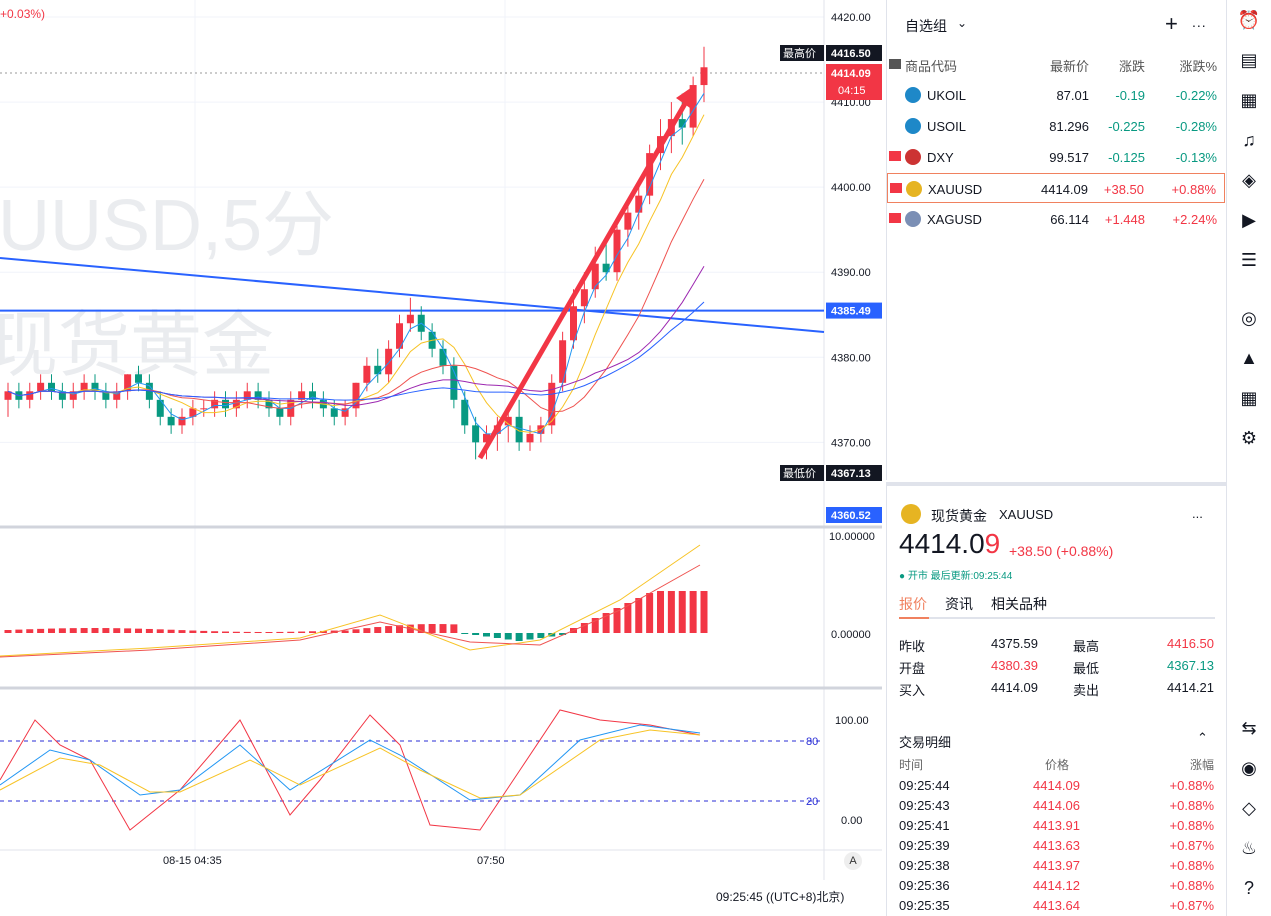  I want to click on watchlist-row: USOIL 81.296 -0.225 -0.28%, so click(1056, 126).